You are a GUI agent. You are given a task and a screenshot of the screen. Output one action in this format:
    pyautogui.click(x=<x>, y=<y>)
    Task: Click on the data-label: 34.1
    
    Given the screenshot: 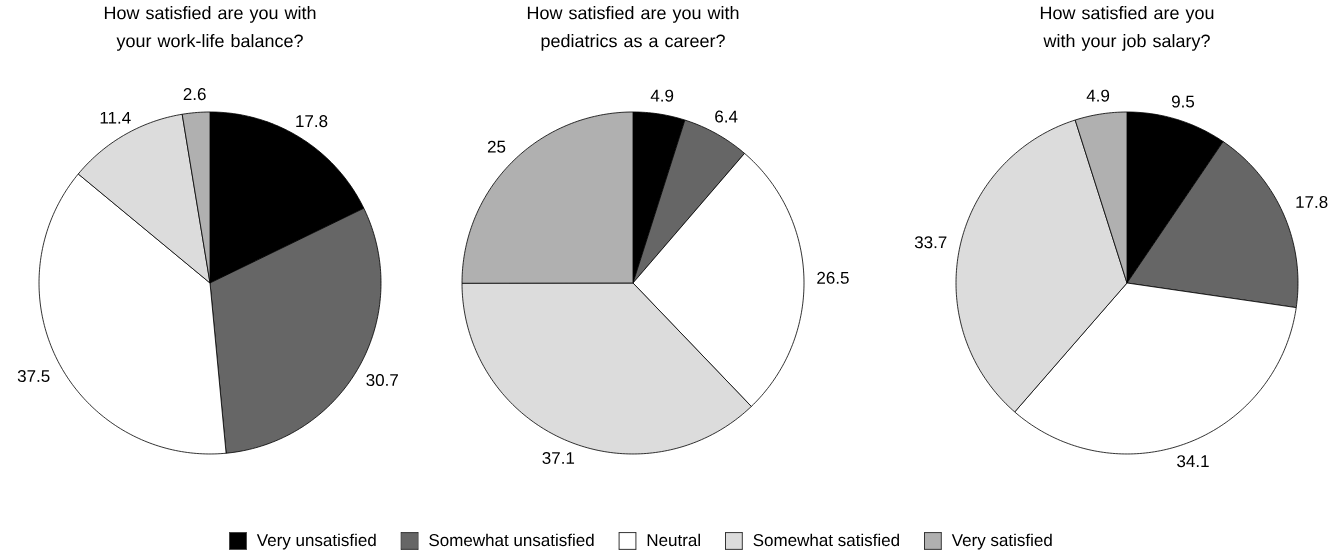 What is the action you would take?
    pyautogui.click(x=1193, y=461)
    